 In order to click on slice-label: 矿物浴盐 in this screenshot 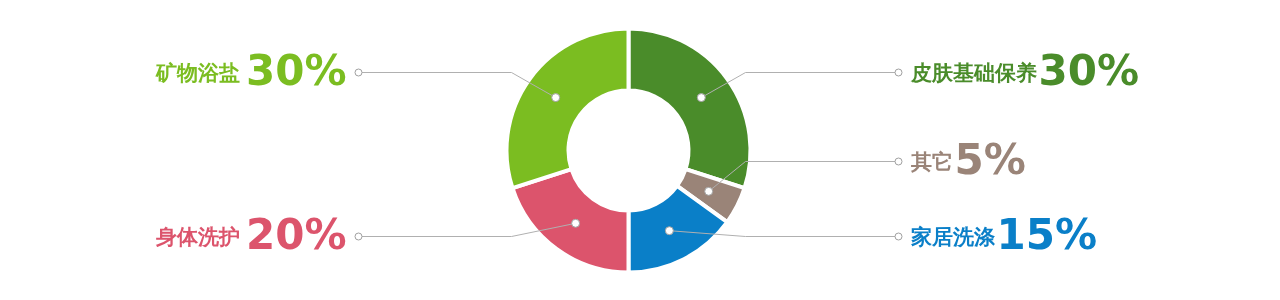, I will do `click(197, 72)`.